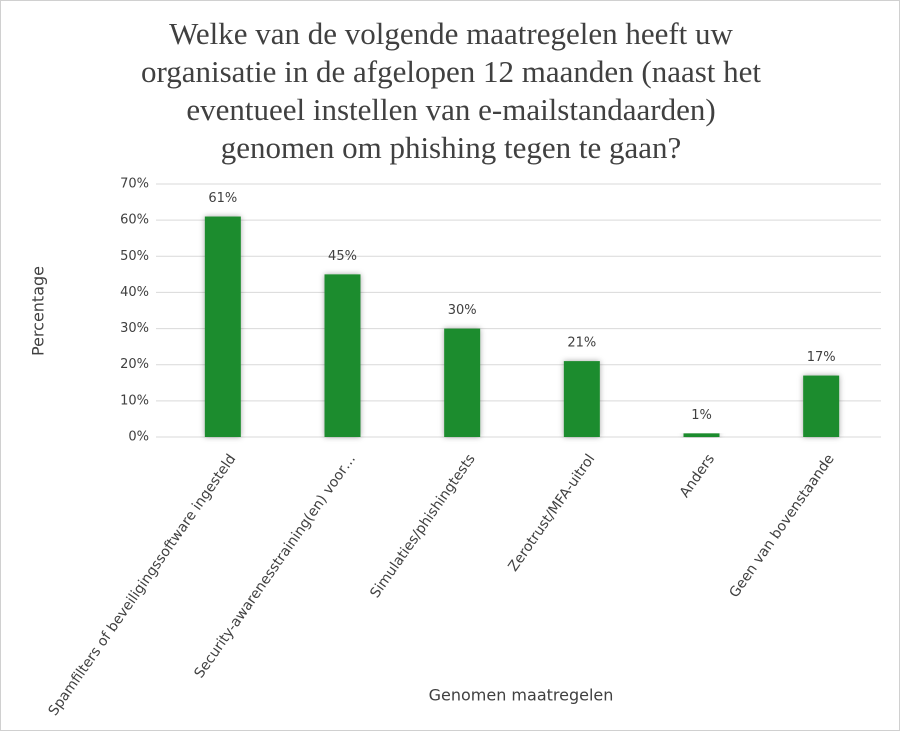 This screenshot has width=900, height=731. What do you see at coordinates (462, 310) in the screenshot?
I see `data-label: 30%` at bounding box center [462, 310].